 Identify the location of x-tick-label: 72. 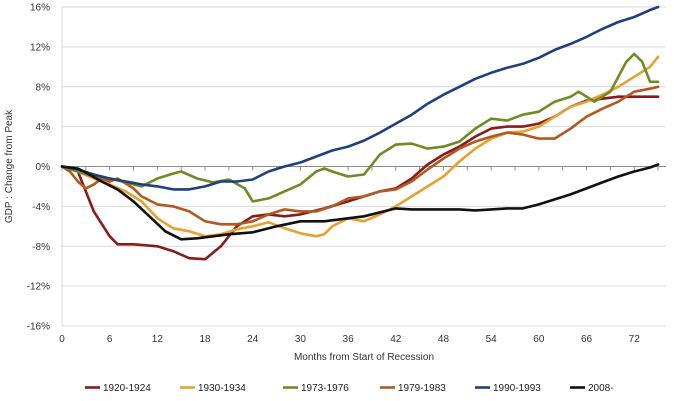
(635, 339).